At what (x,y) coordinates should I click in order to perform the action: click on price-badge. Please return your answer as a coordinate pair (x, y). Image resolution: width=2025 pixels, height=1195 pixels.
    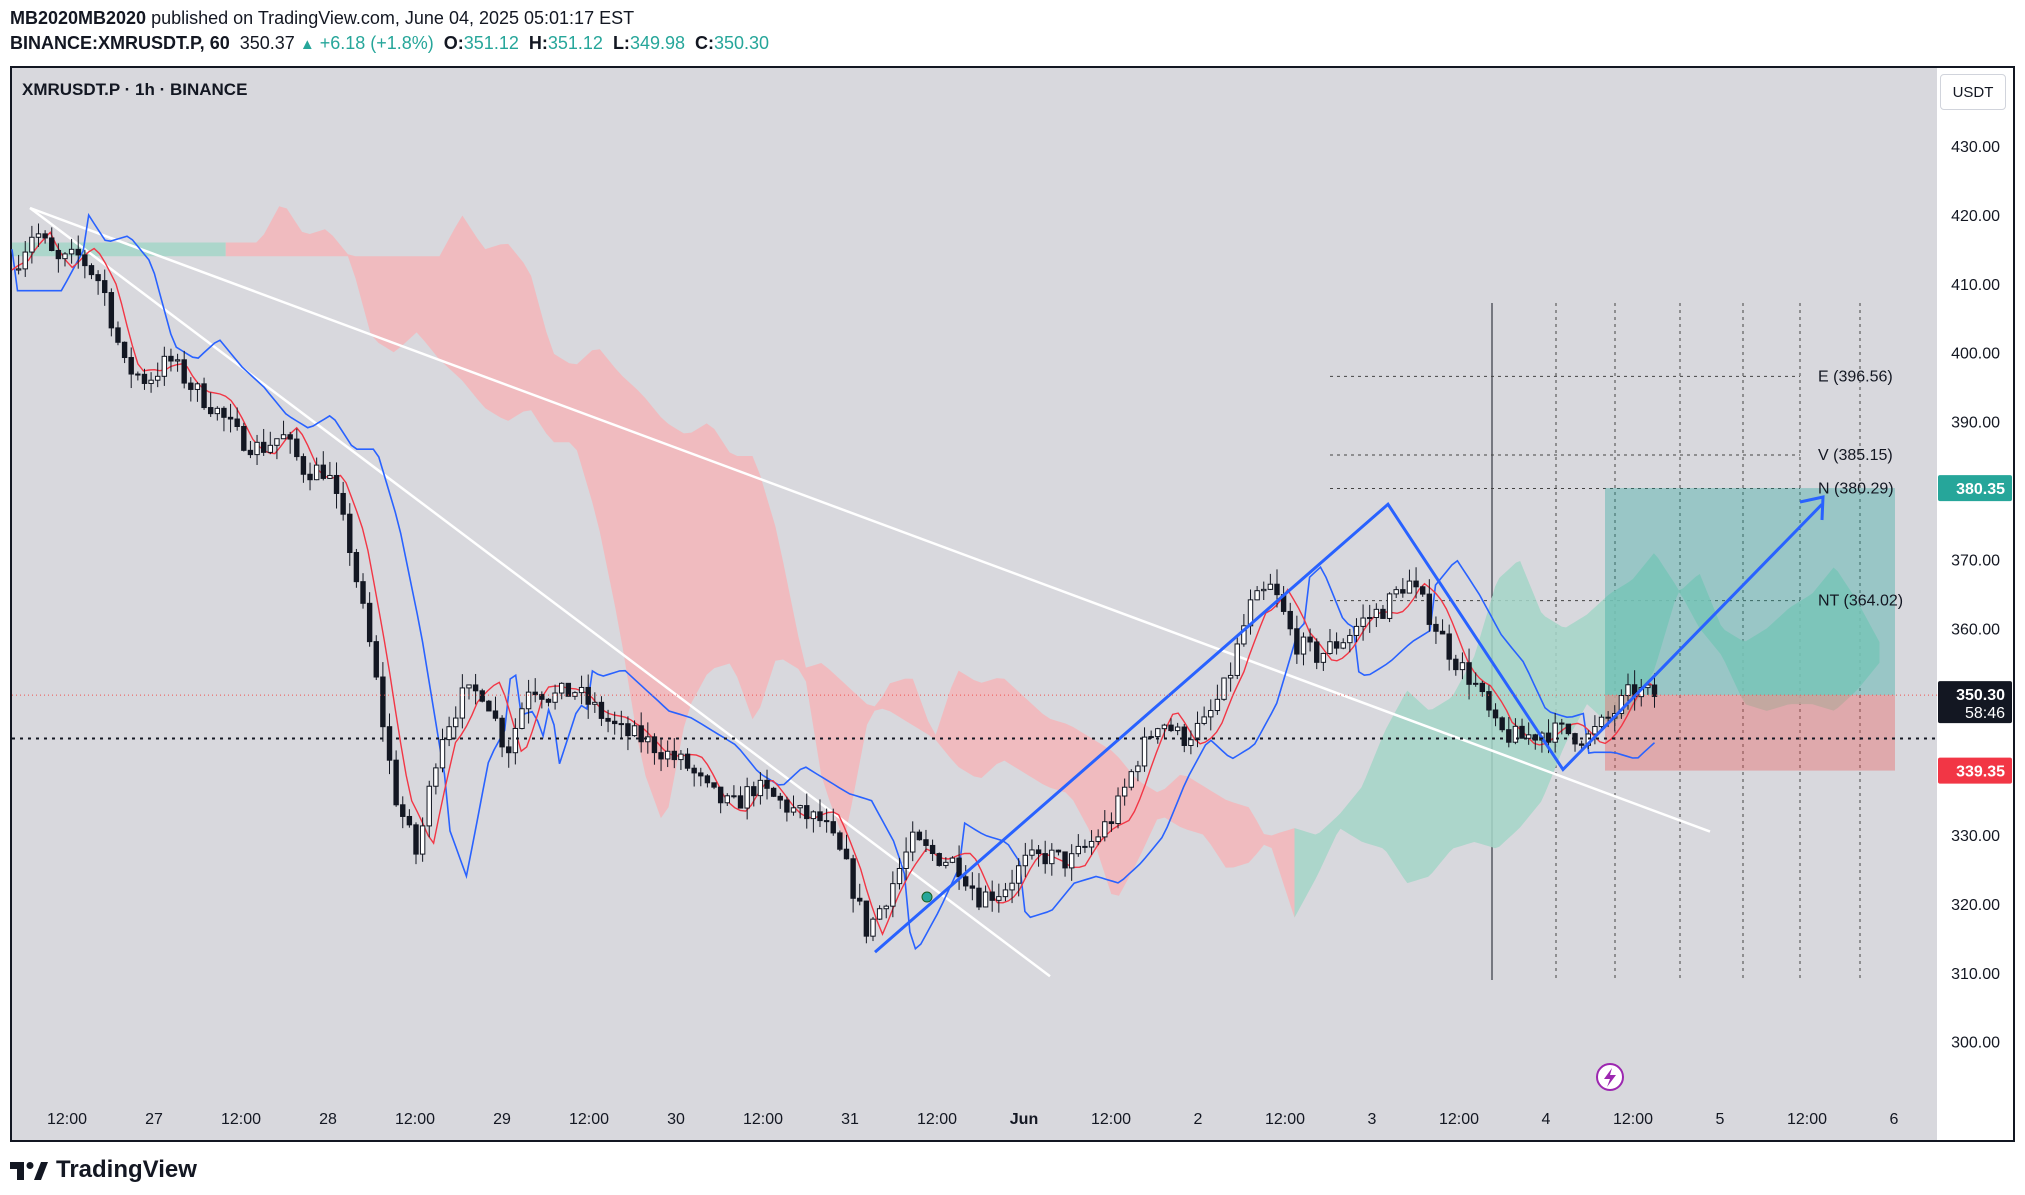
    Looking at the image, I should click on (1975, 770).